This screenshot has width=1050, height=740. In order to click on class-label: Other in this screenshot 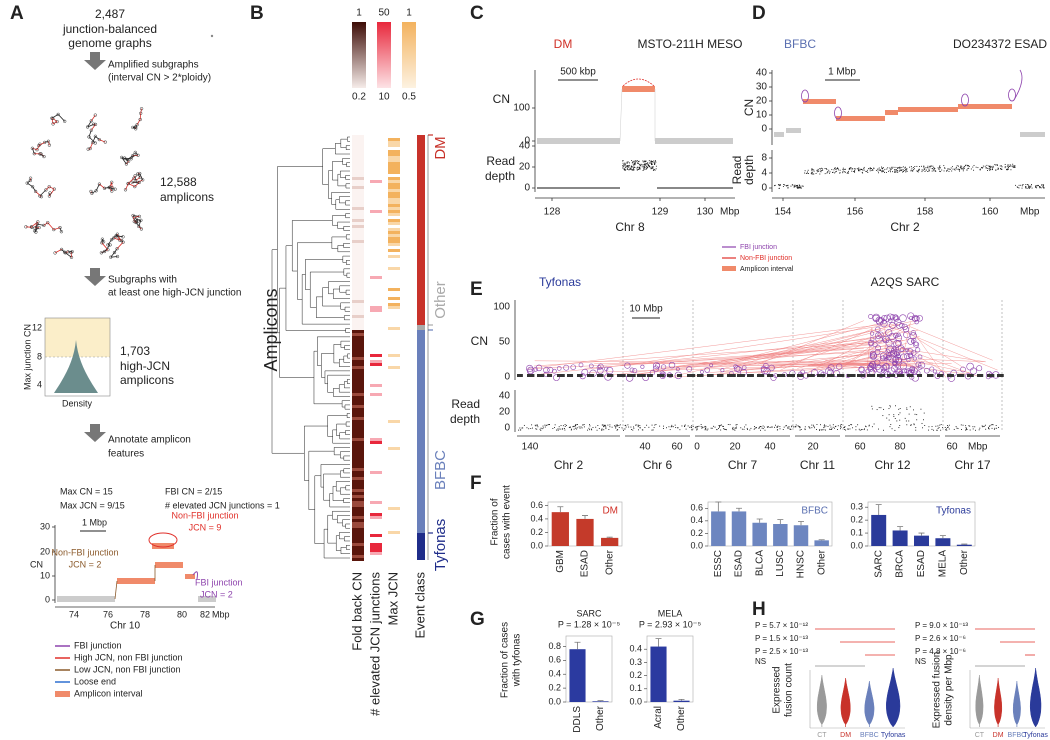, I will do `click(440, 300)`.